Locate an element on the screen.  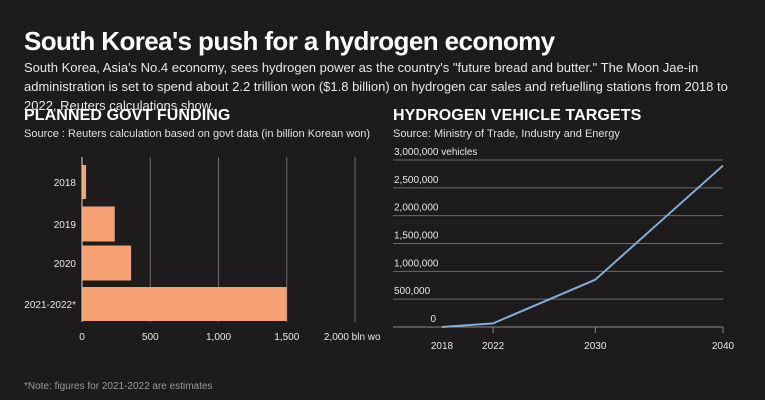
funding-x-tick-label: 2,000 bln won is located at coordinates (352, 337).